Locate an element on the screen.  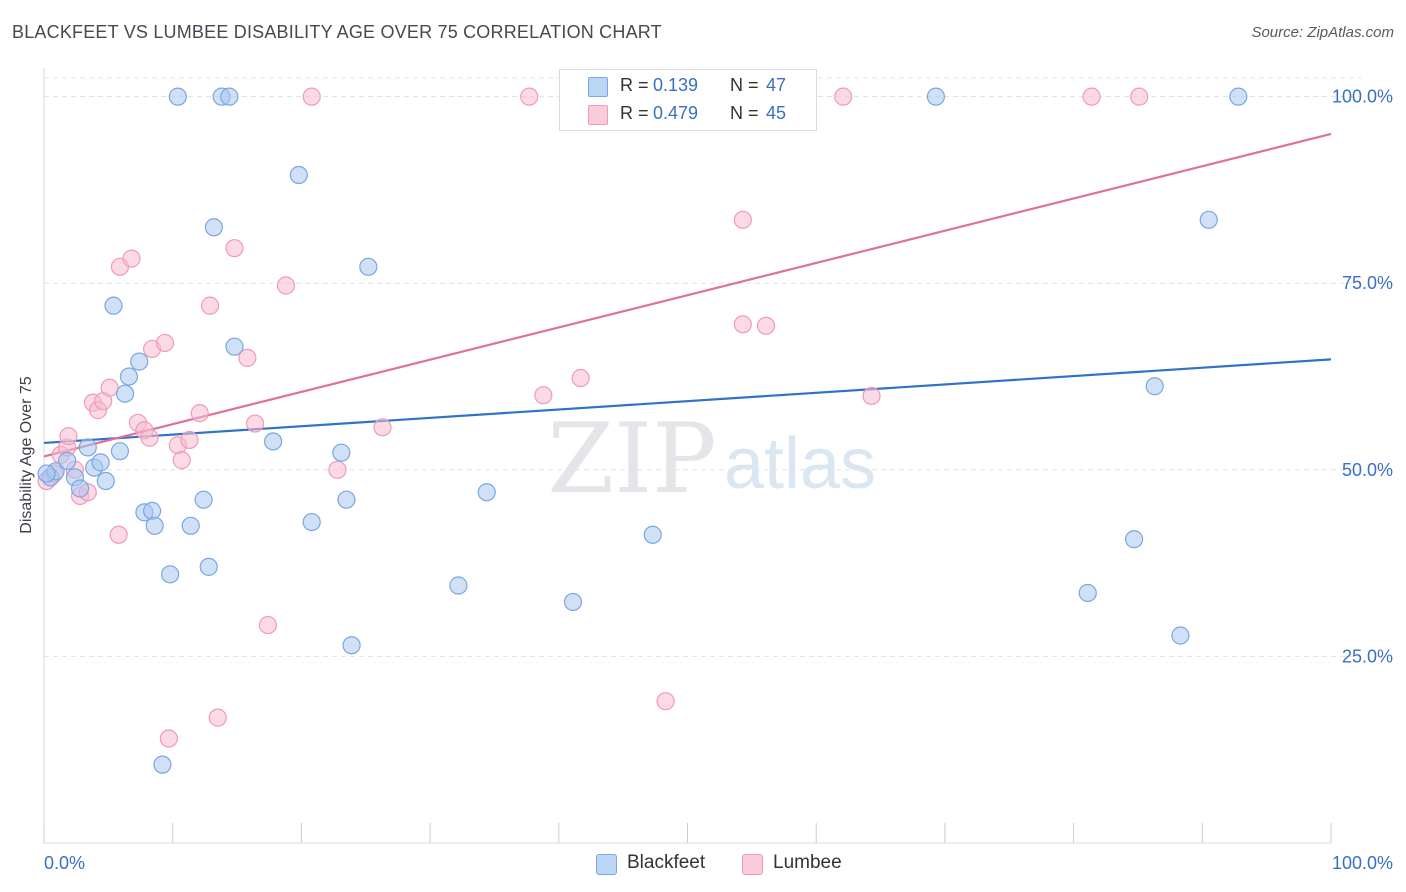
y-tick-label: 25.0% is located at coordinates (1367, 656).